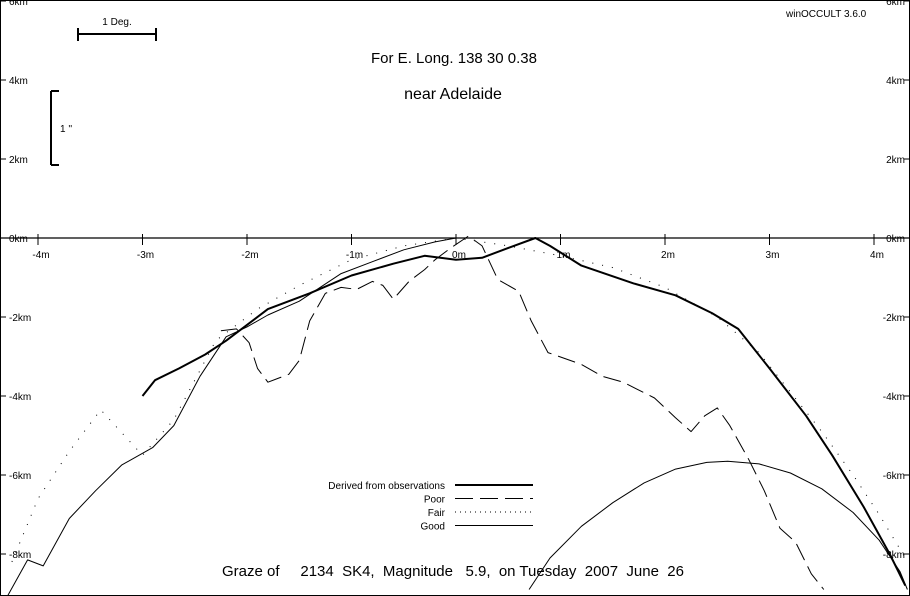  Describe the element at coordinates (40, 255) in the screenshot. I see `x-tick-label: -4m` at that location.